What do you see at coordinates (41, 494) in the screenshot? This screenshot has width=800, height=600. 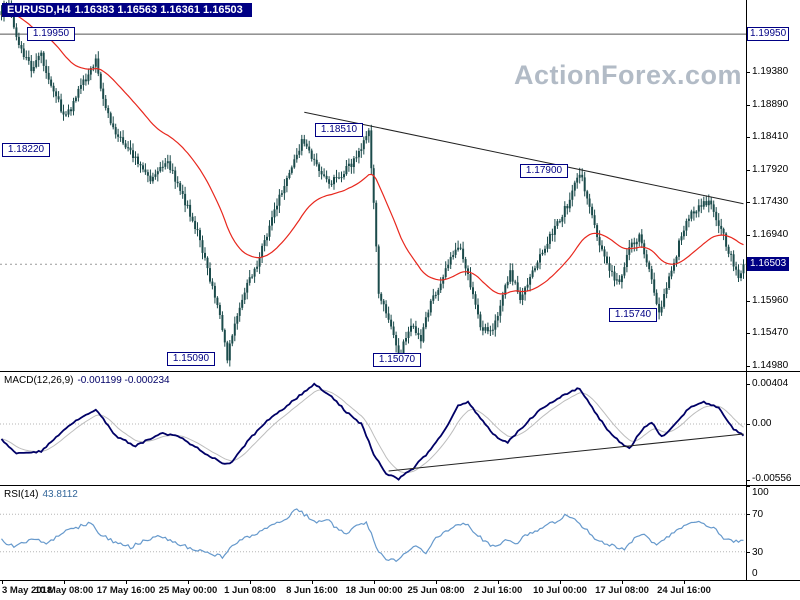 I see `rsi-indicator-label: RSI(14) 43.8112` at bounding box center [41, 494].